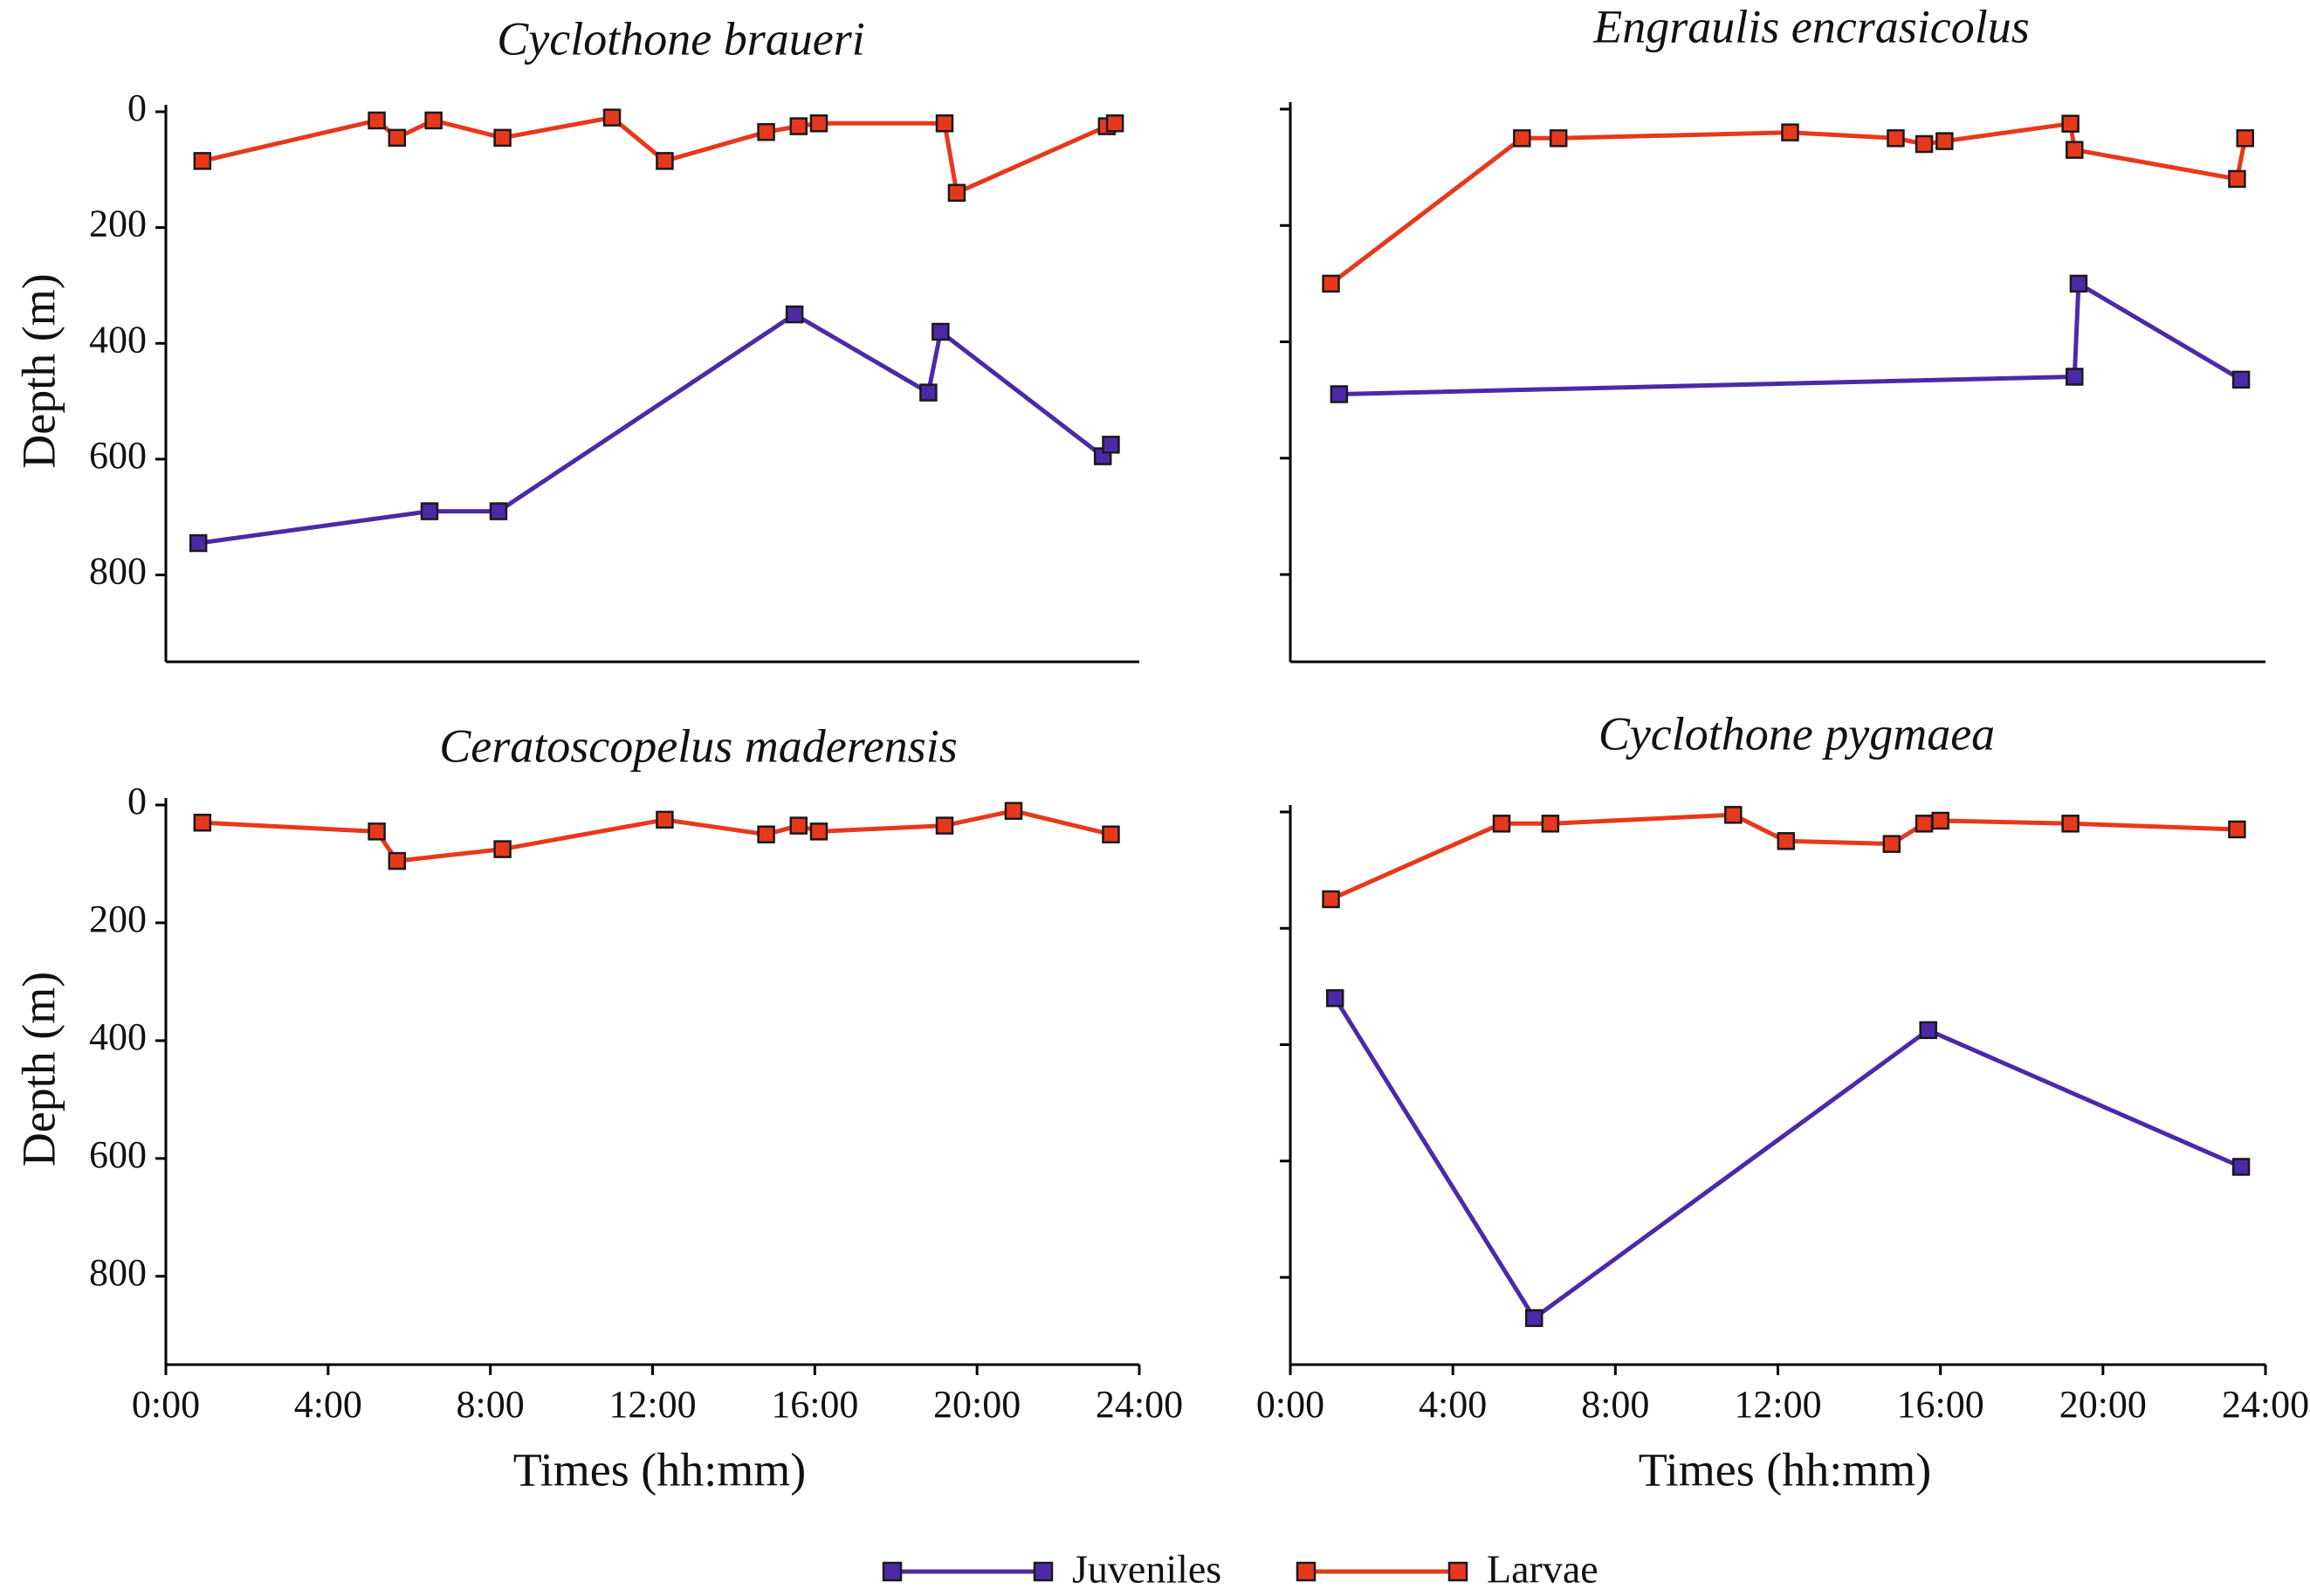 The image size is (2310, 1596). Describe the element at coordinates (38, 1069) in the screenshot. I see `y-axis-title: Depth (m)` at that location.